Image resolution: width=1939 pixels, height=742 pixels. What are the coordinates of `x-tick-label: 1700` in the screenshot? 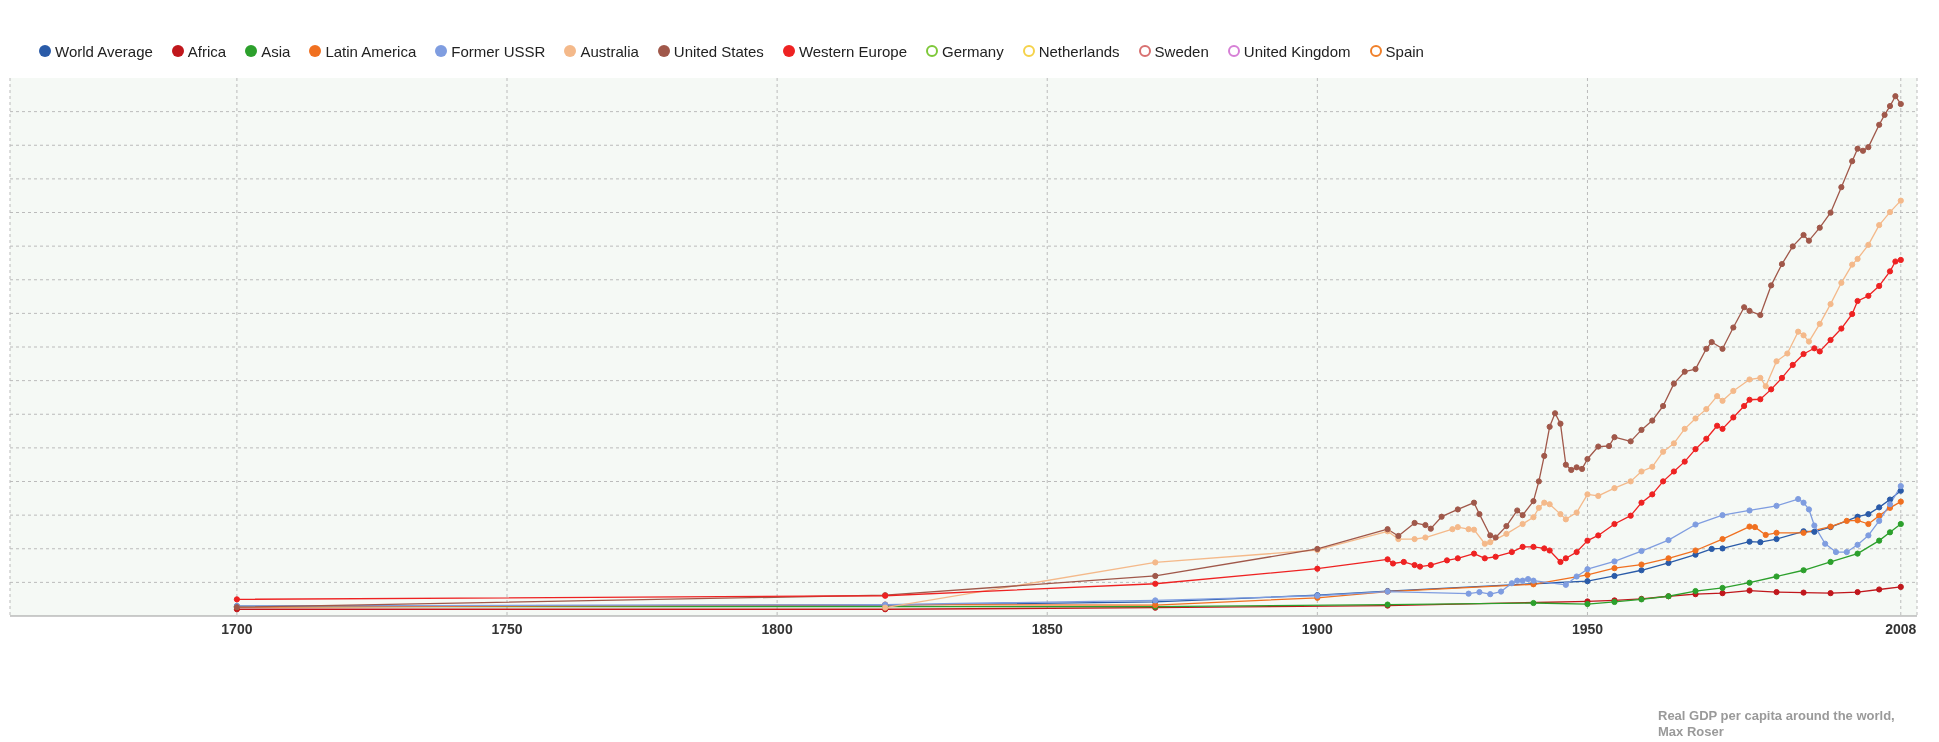 It's located at (237, 628).